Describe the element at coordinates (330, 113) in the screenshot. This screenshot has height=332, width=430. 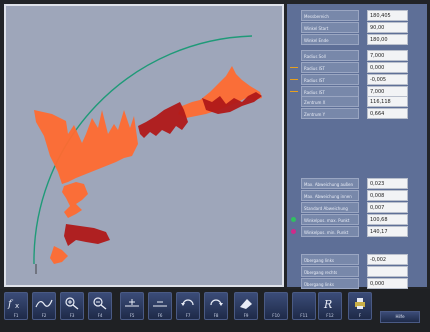
I see `panel-row-label: Zentrum Y` at that location.